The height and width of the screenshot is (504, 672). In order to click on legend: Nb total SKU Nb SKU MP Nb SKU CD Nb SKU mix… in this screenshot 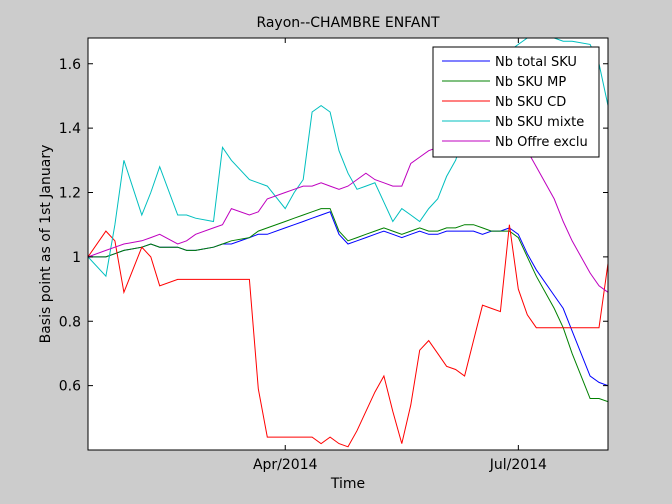, I will do `click(516, 102)`.